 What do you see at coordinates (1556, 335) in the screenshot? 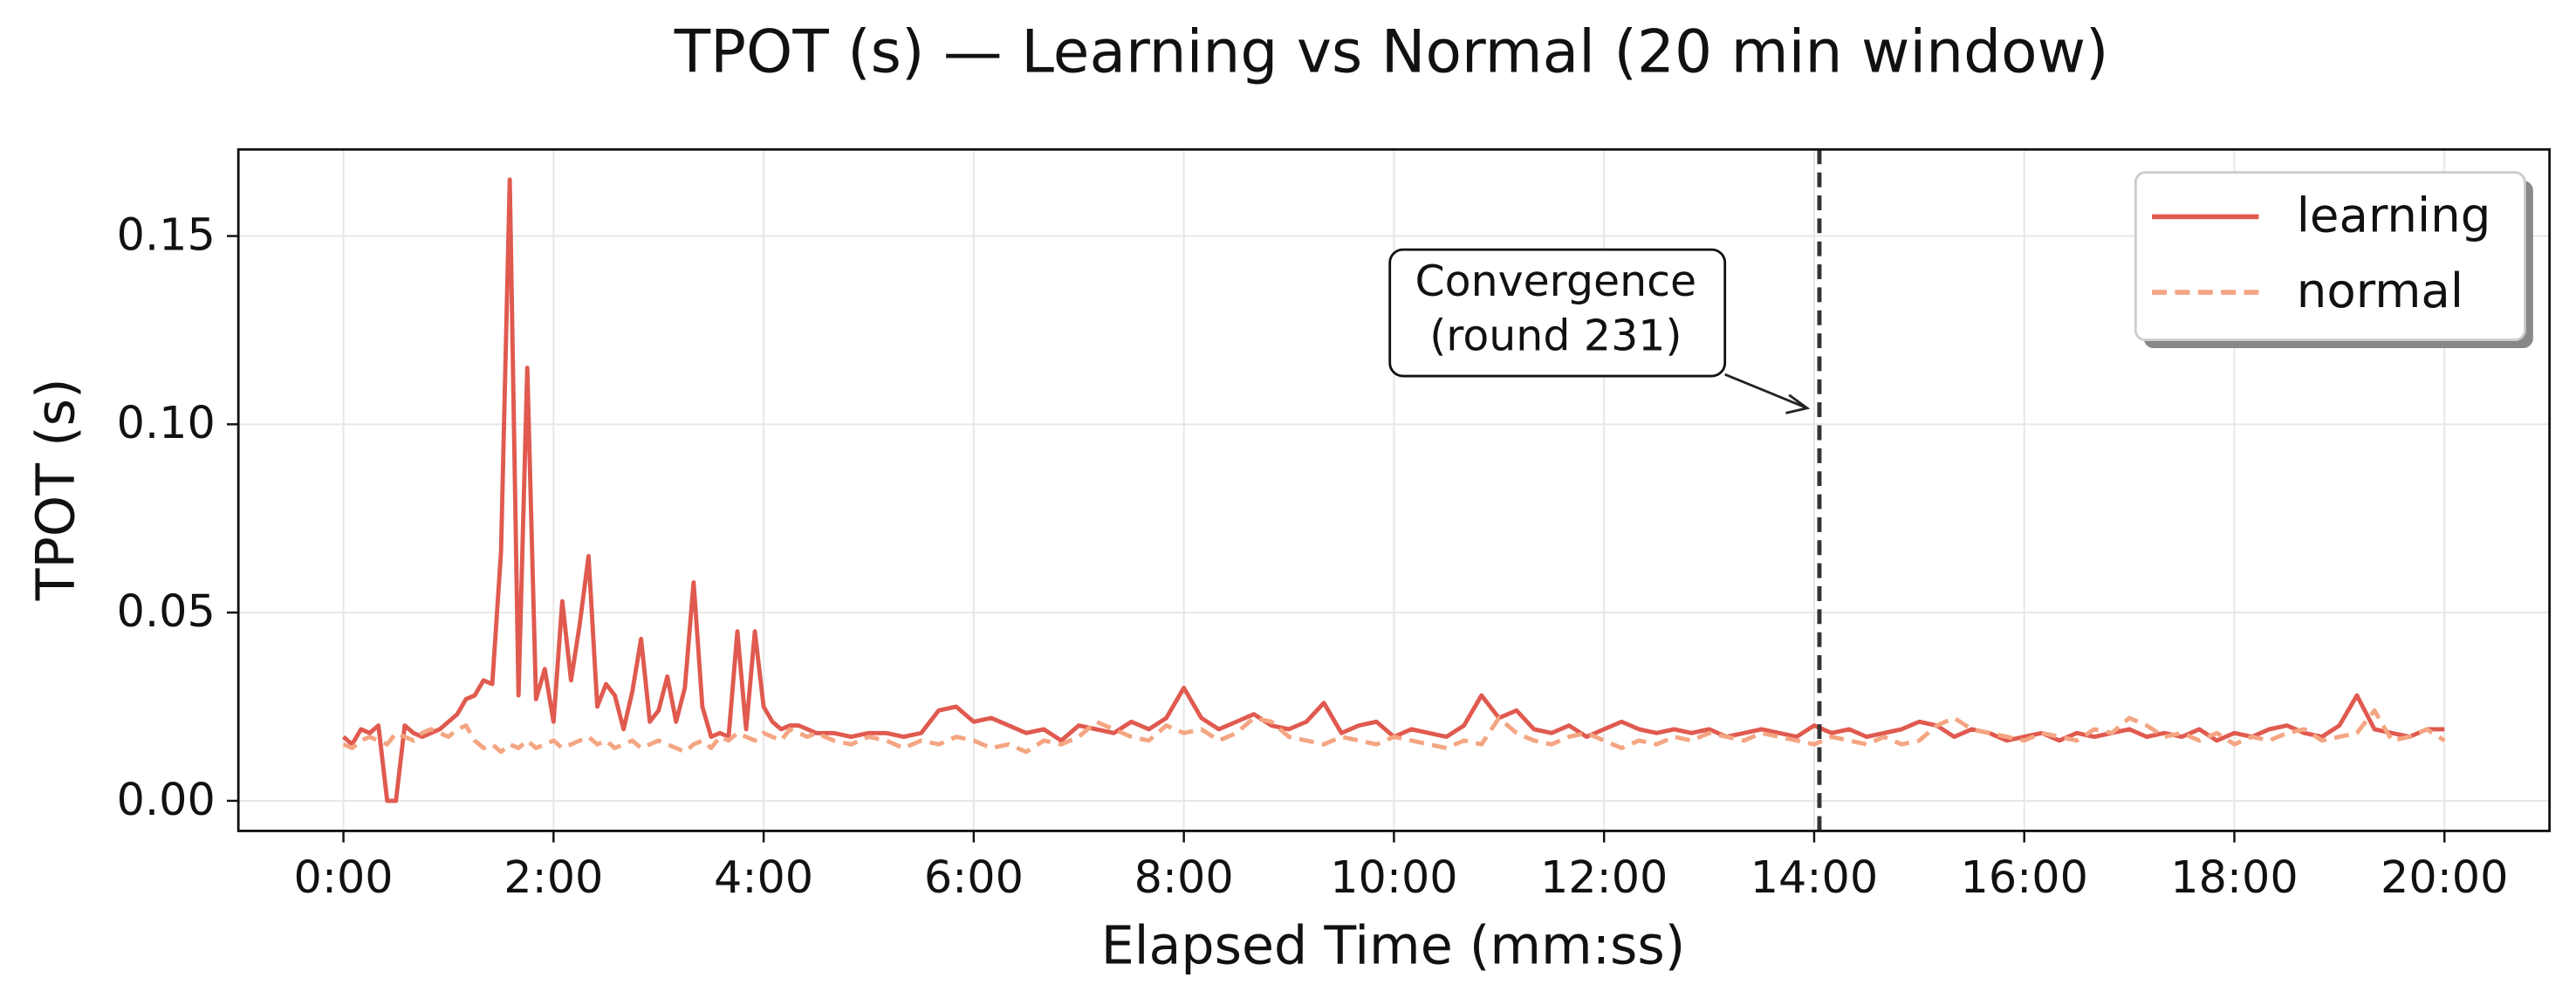
I see `annotation-text: (round 231)` at bounding box center [1556, 335].